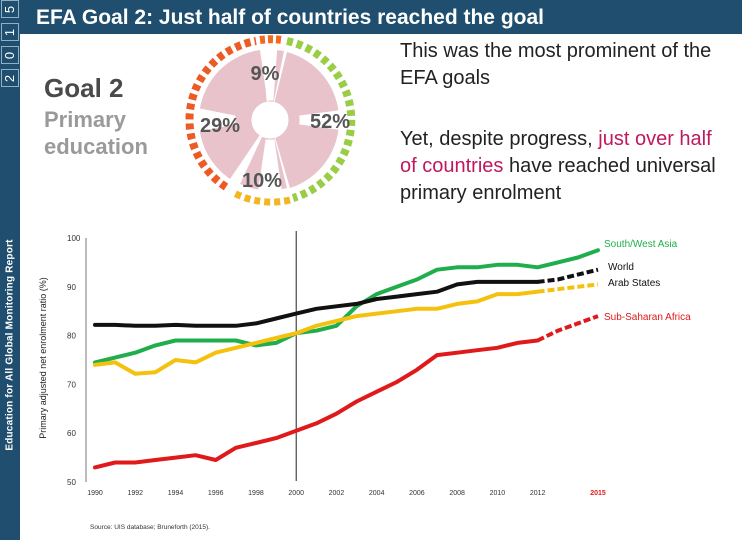 The height and width of the screenshot is (540, 742). Describe the element at coordinates (10, 9) in the screenshot. I see `year-digit-box: 5` at that location.